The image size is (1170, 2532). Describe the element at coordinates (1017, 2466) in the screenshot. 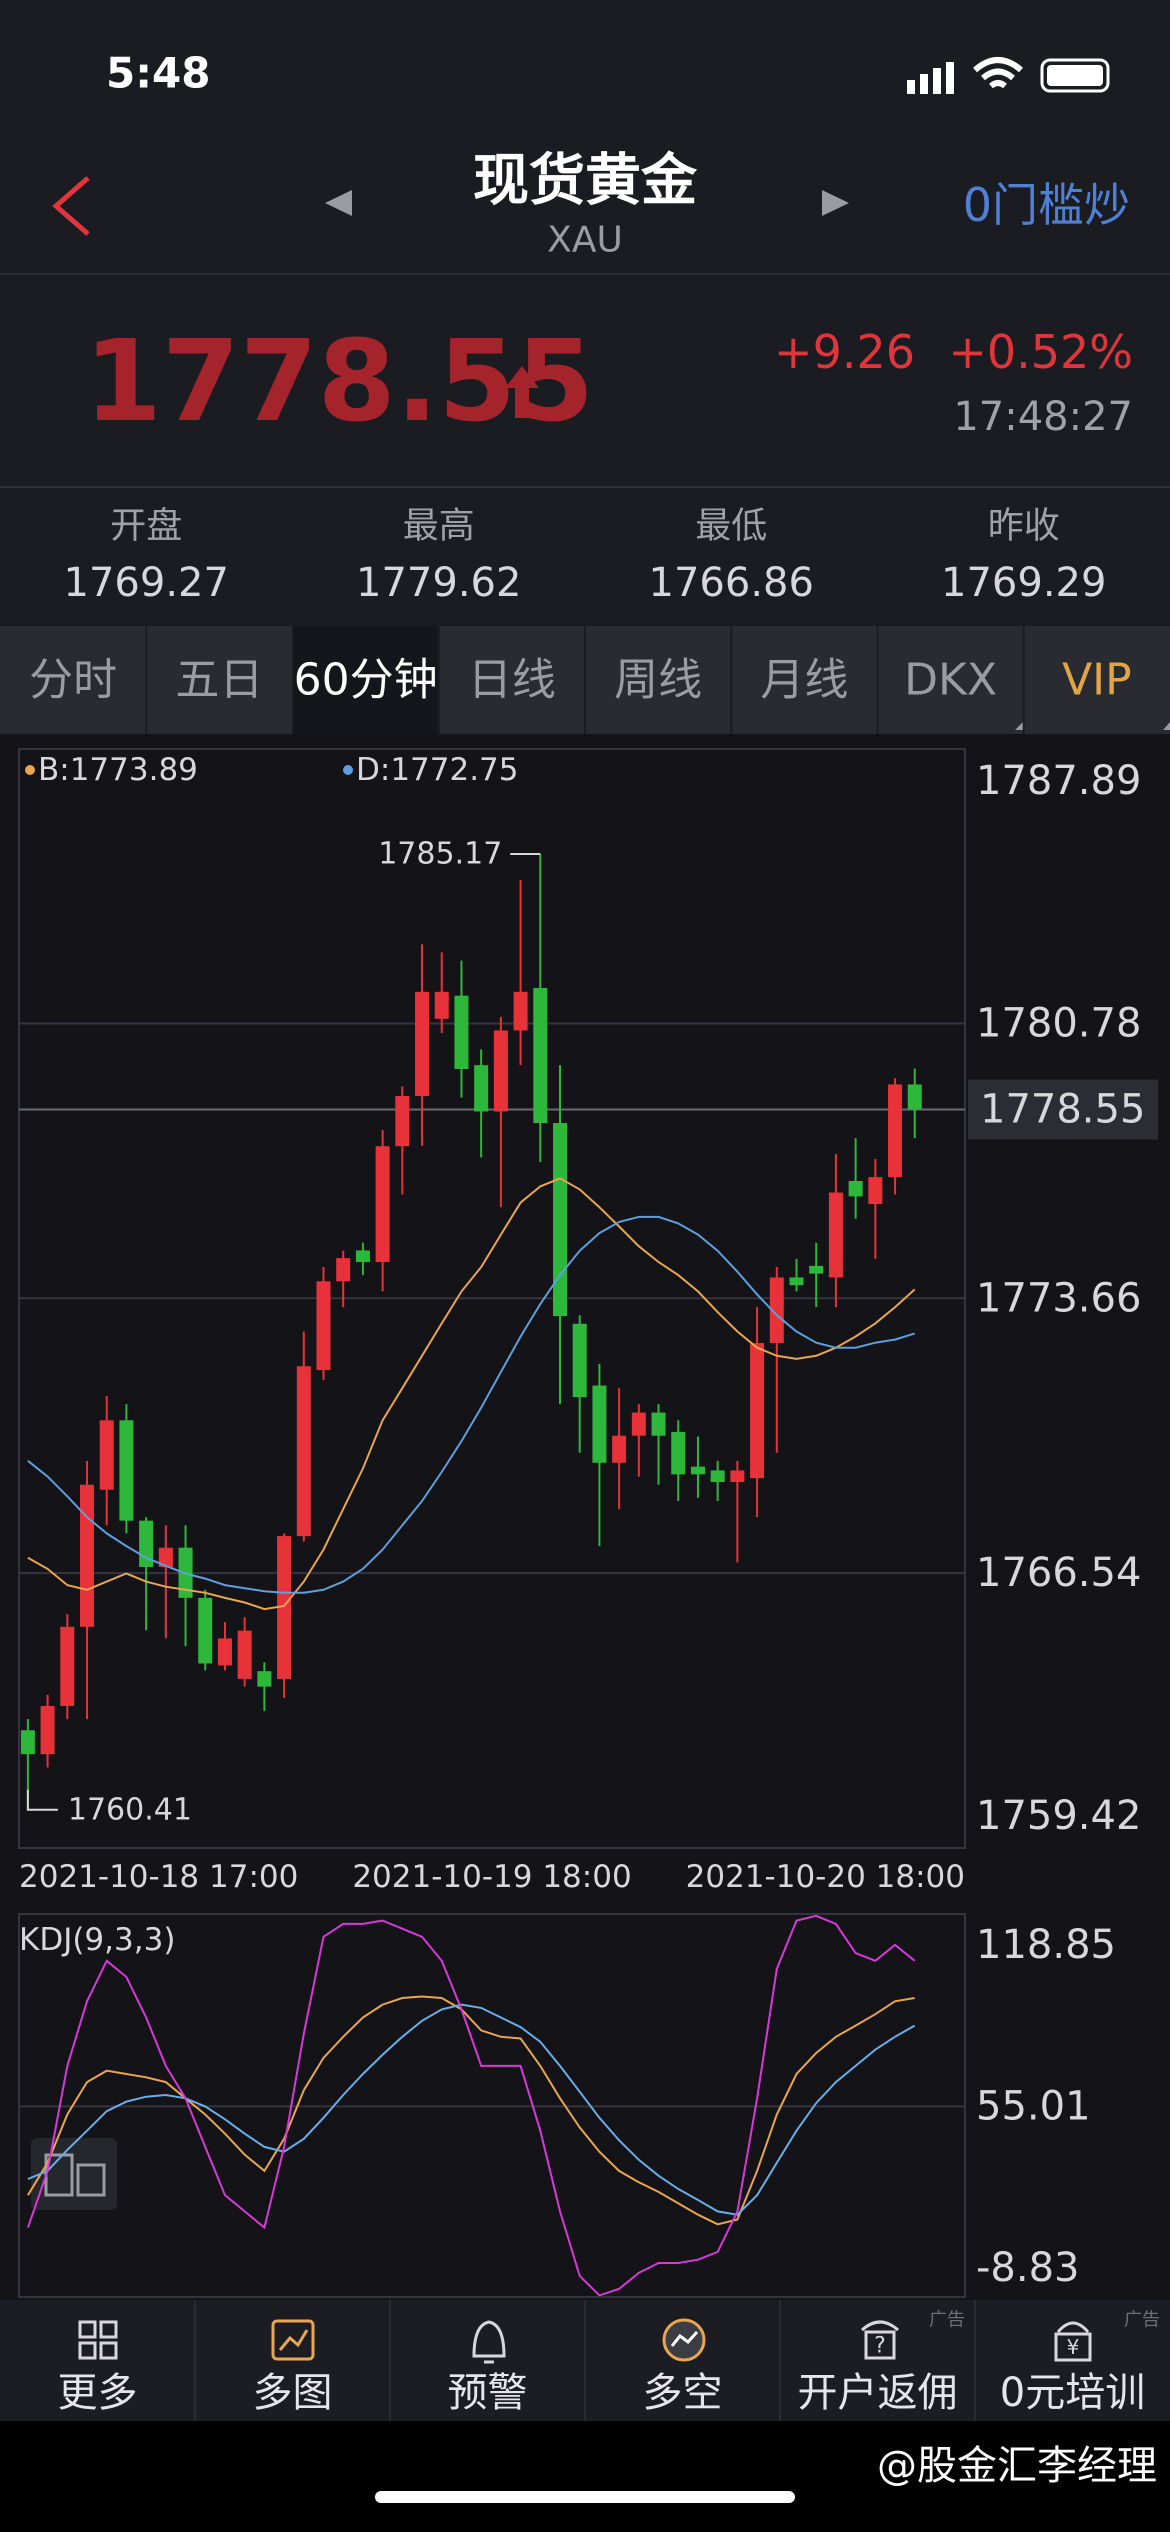

I see `watermark: @股金汇李经理` at that location.